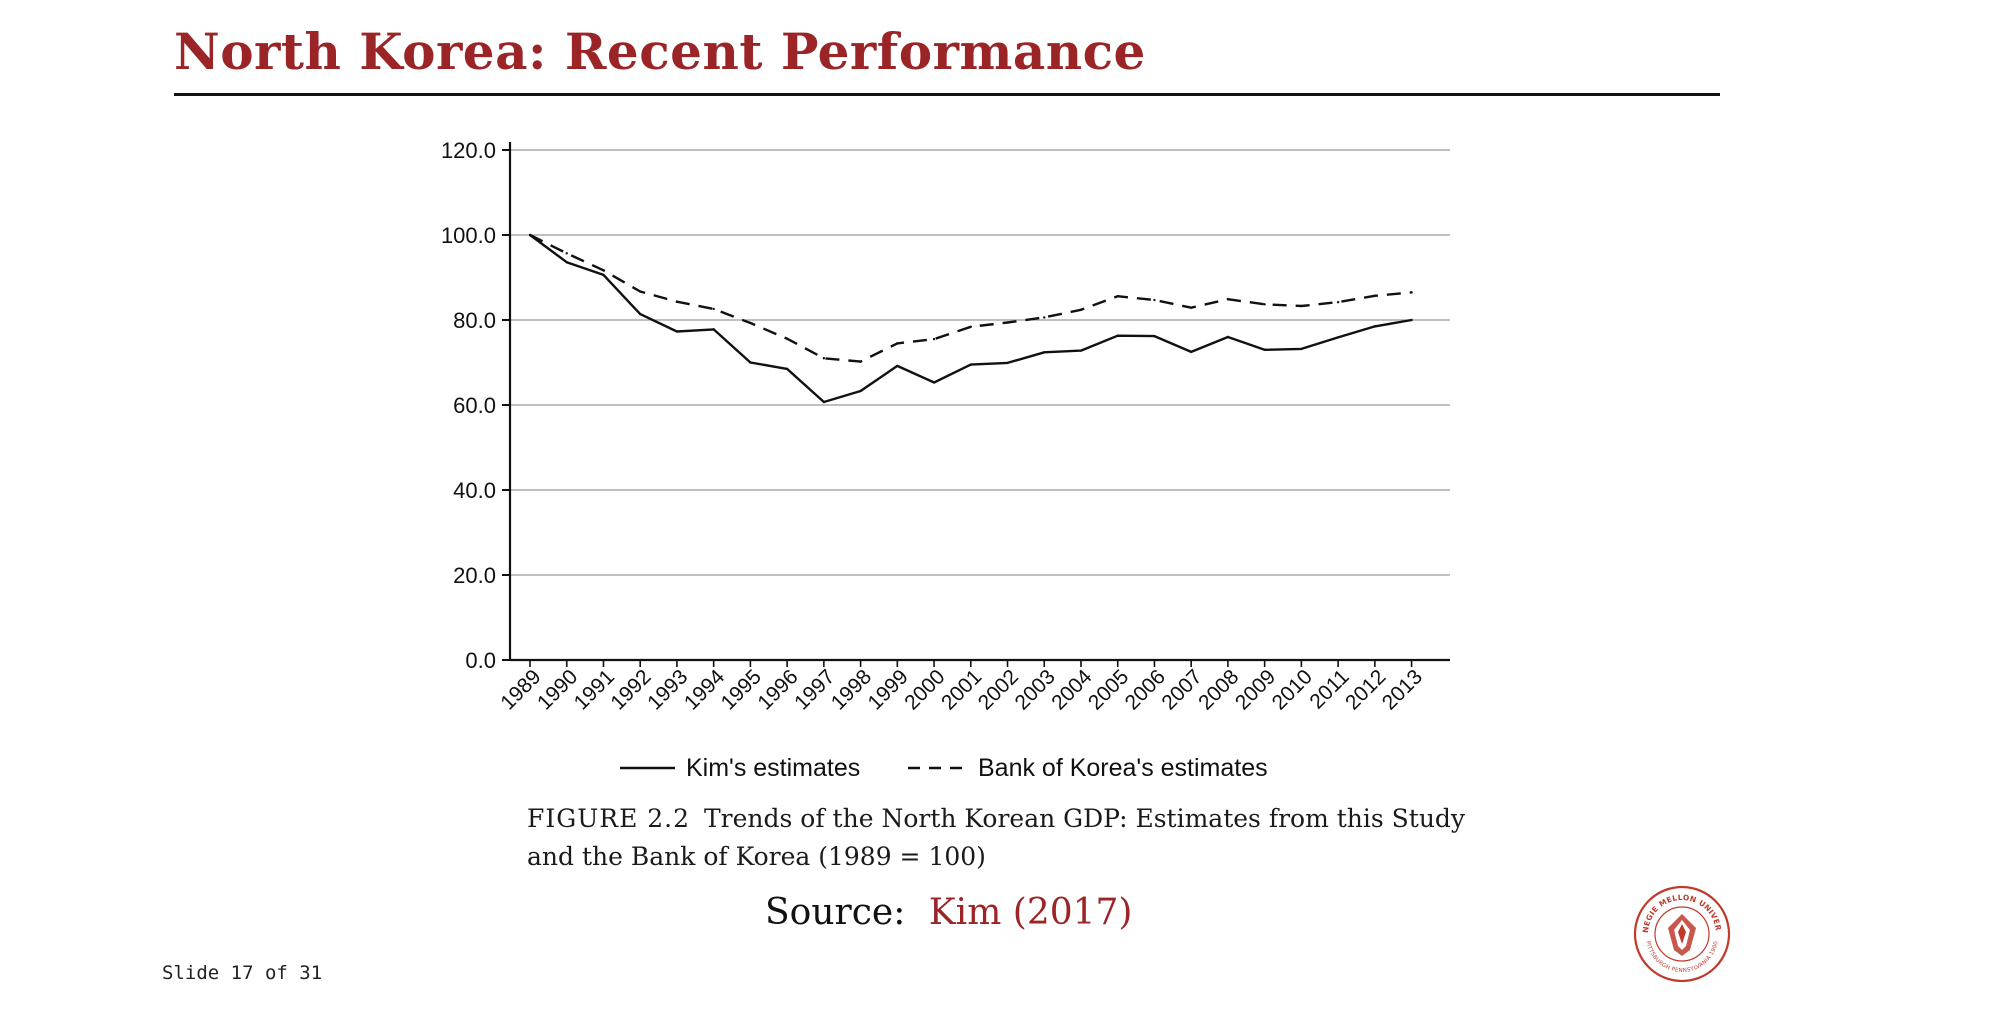 The height and width of the screenshot is (1016, 2006). Describe the element at coordinates (888, 689) in the screenshot. I see `x-tick-label: 1999` at that location.